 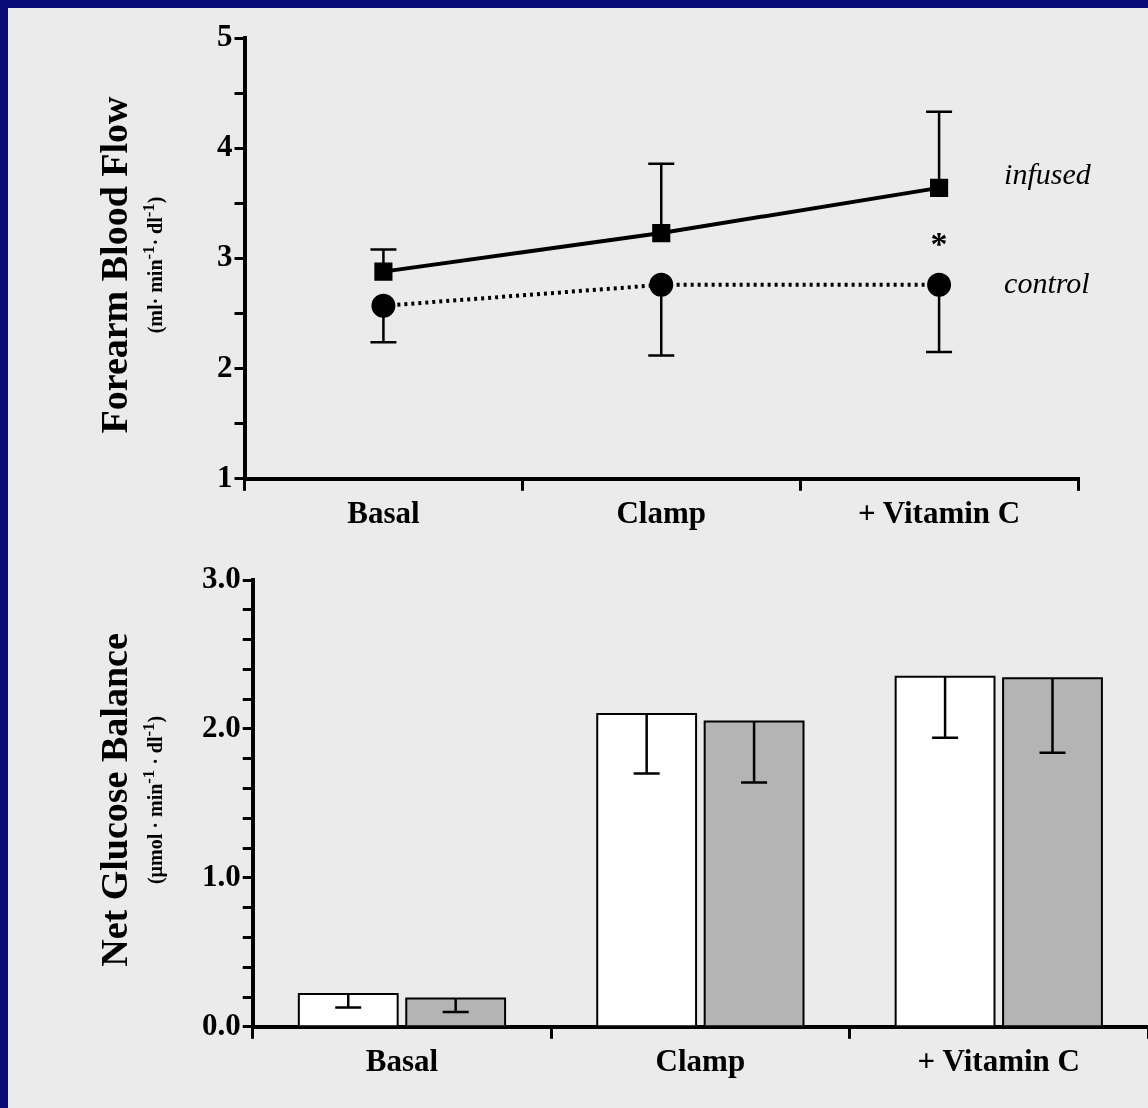 What do you see at coordinates (939, 244) in the screenshot?
I see `annotation: *` at bounding box center [939, 244].